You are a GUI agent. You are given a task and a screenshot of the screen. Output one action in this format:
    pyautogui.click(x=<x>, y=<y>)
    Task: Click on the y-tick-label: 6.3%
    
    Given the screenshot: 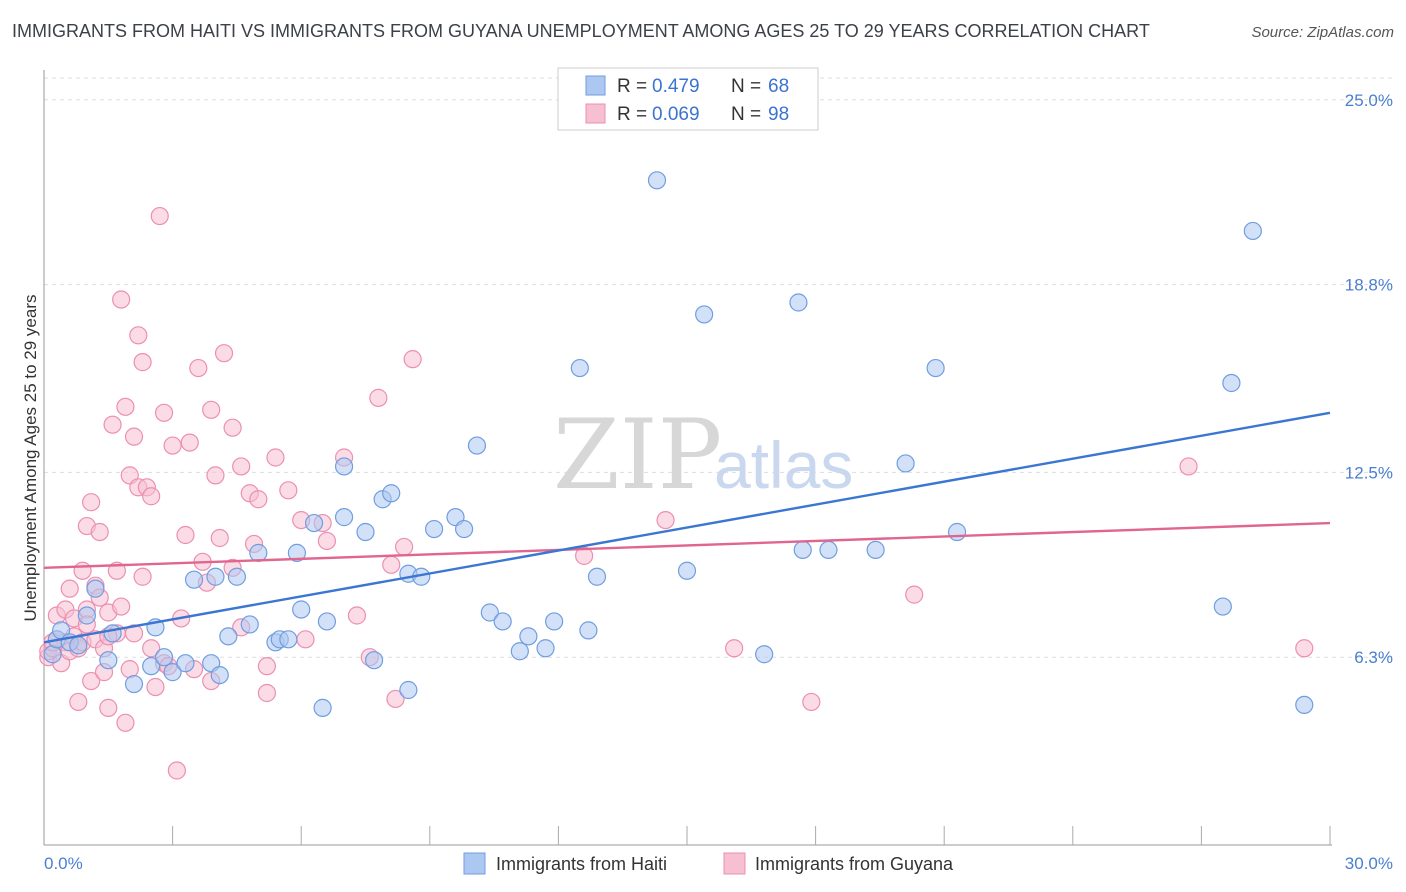 What is the action you would take?
    pyautogui.click(x=1373, y=657)
    